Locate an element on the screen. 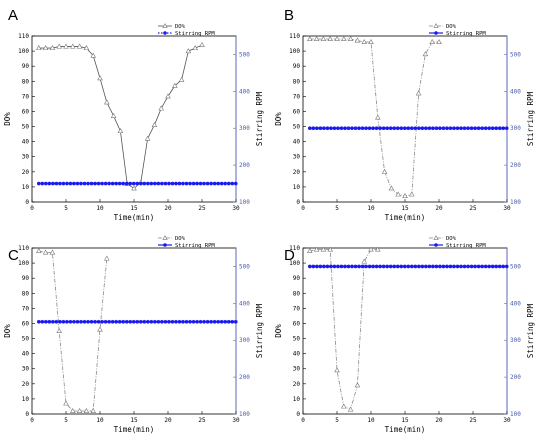 This screenshot has height=443, width=550. x-tick-label: 10 is located at coordinates (371, 420).